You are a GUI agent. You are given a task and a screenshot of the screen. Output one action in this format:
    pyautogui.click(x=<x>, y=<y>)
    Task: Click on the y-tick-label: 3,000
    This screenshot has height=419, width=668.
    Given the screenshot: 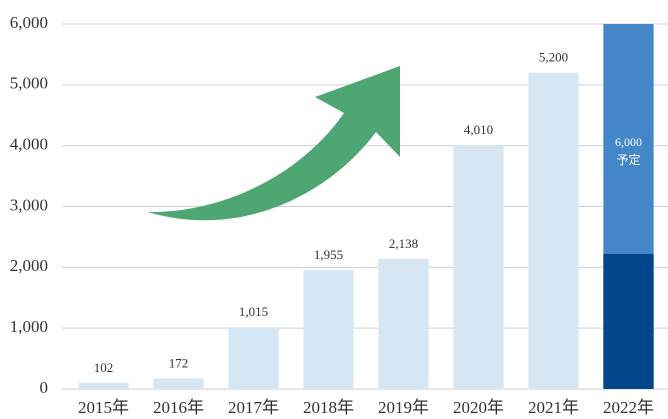 What is the action you would take?
    pyautogui.click(x=29, y=204)
    